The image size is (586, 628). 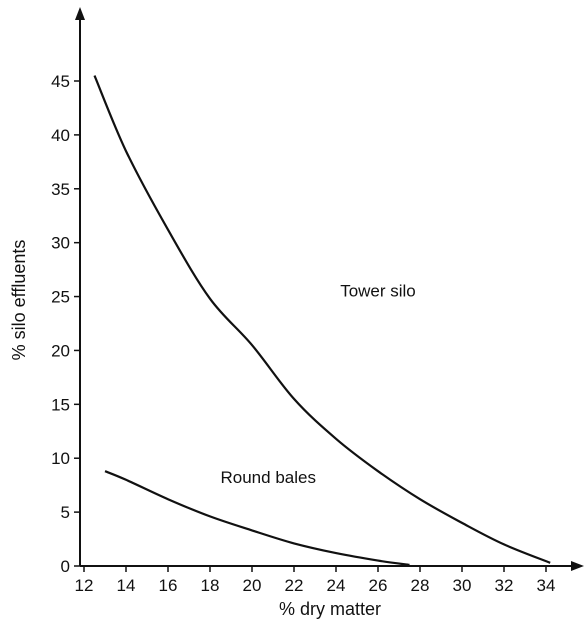 I want to click on y-tick-label: 20, so click(x=60, y=350).